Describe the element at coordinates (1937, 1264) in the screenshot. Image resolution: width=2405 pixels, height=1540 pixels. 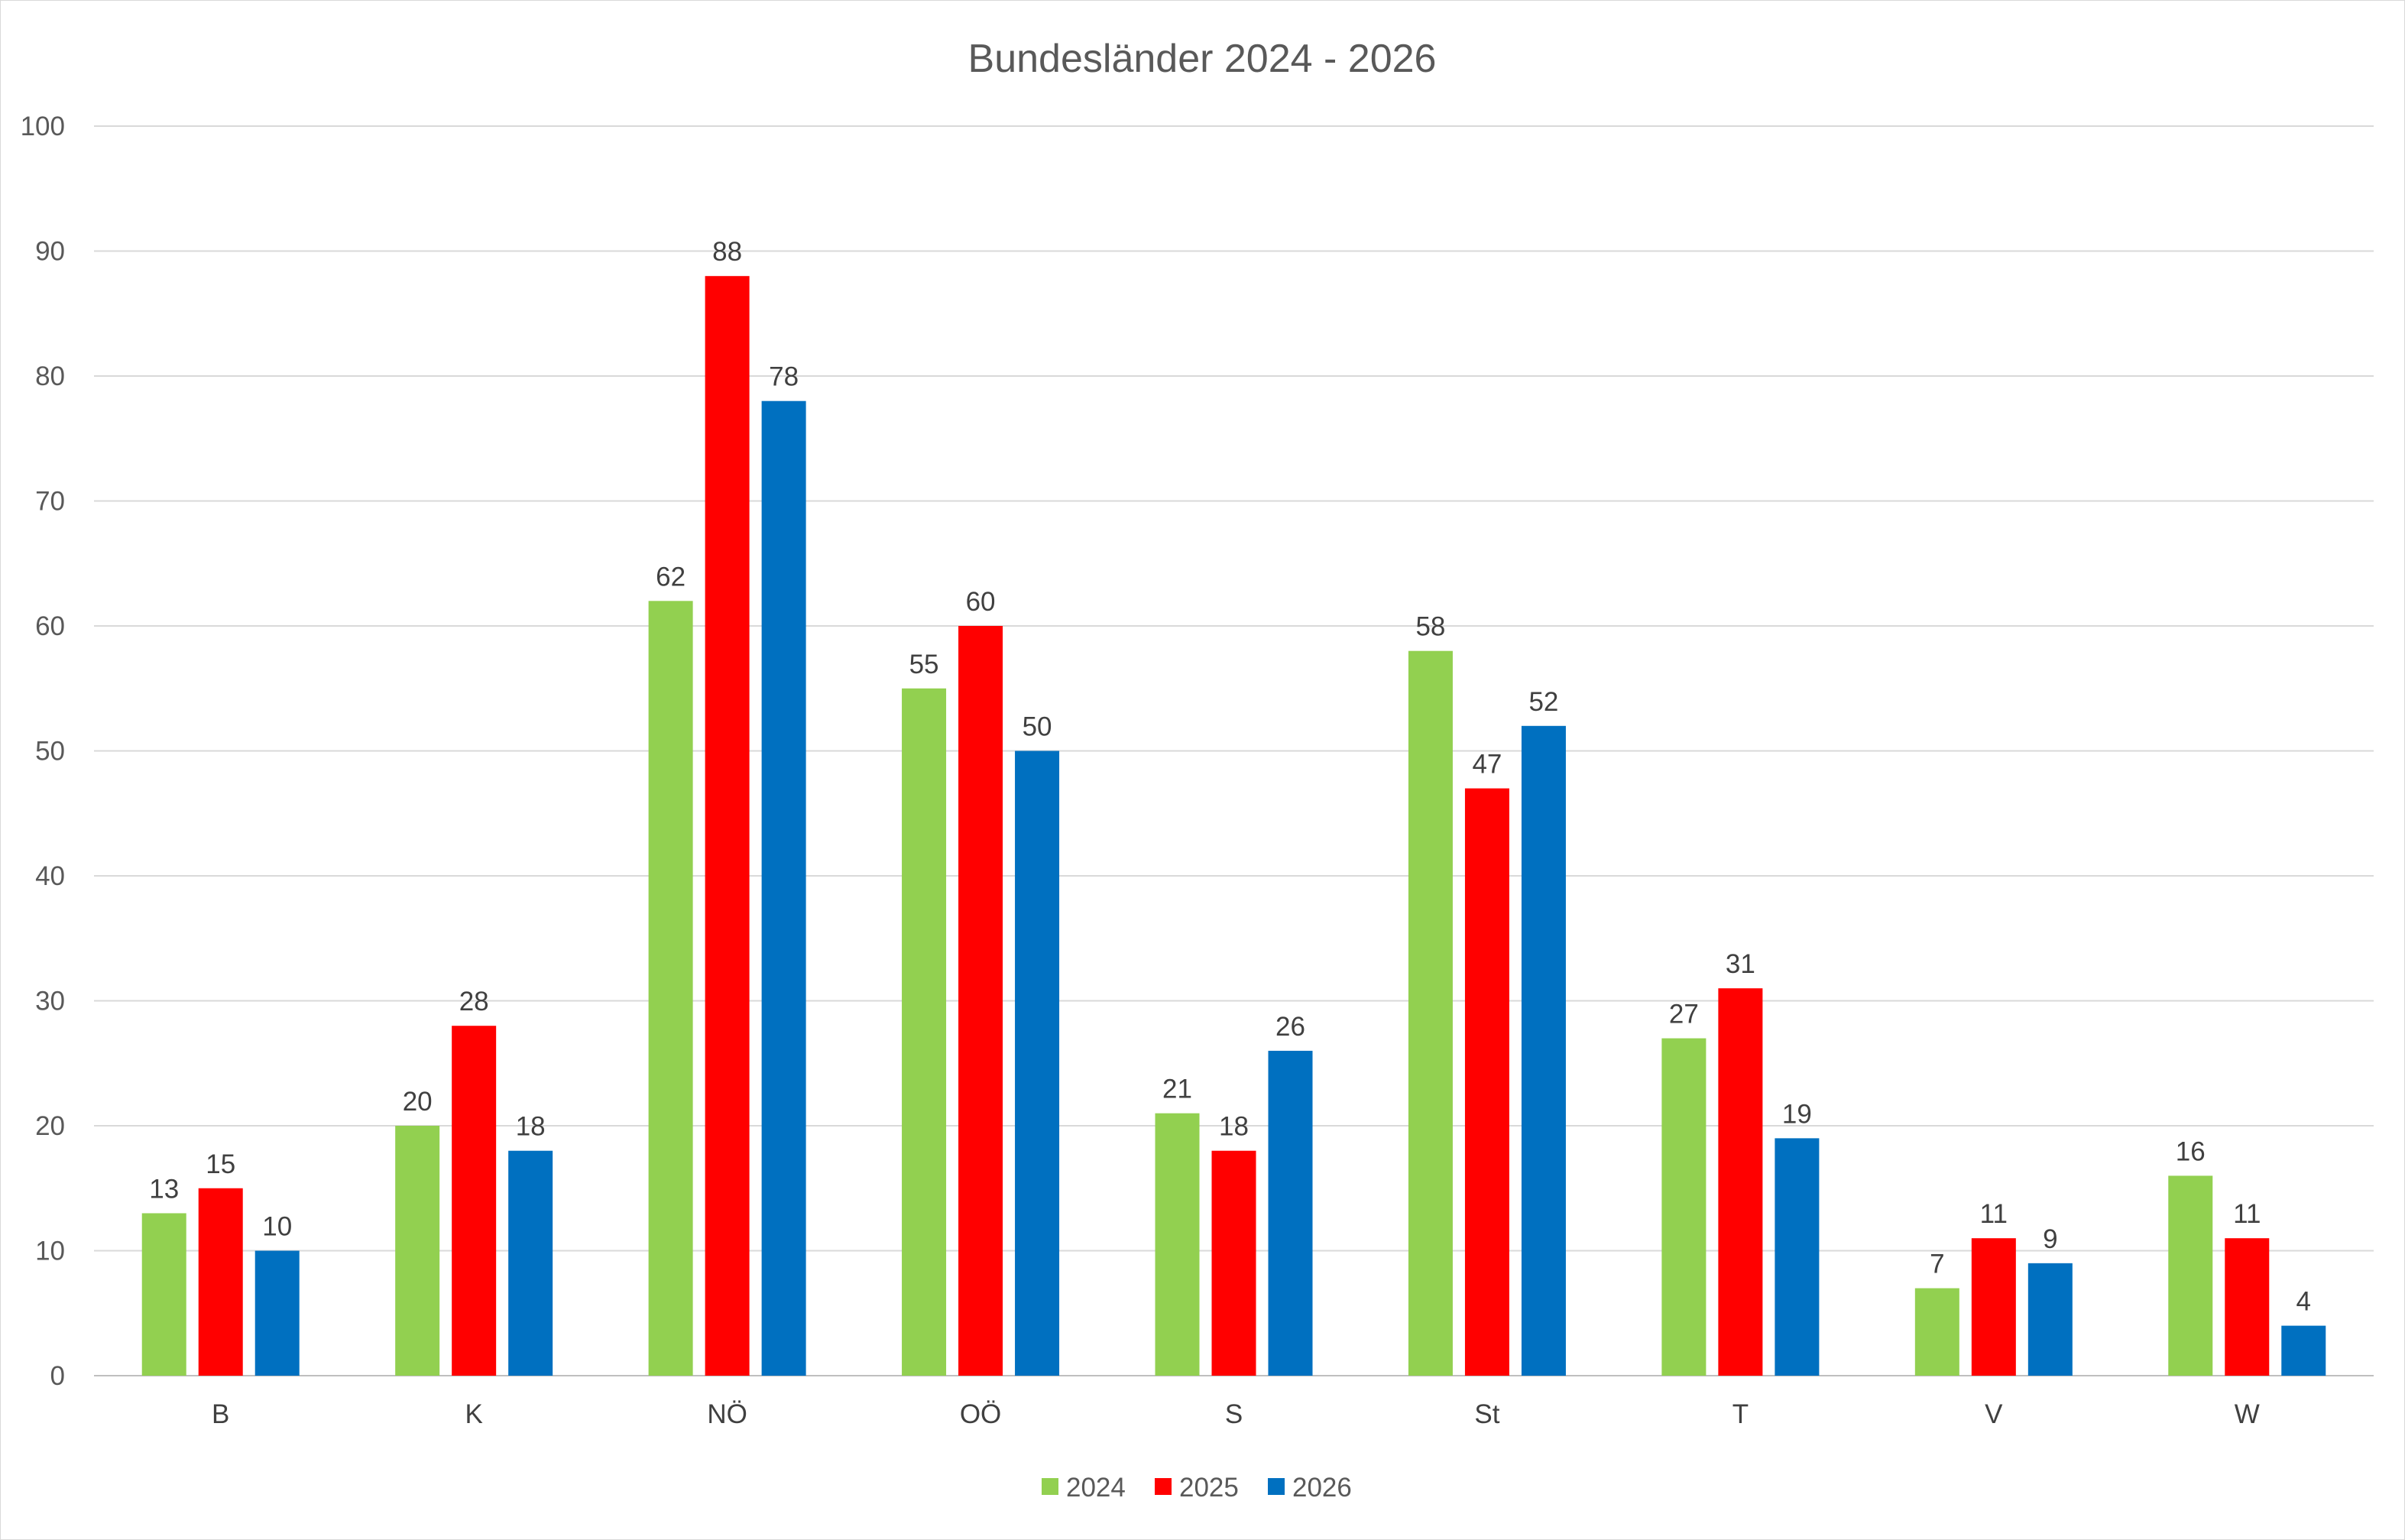
I see `data-label: 7` at that location.